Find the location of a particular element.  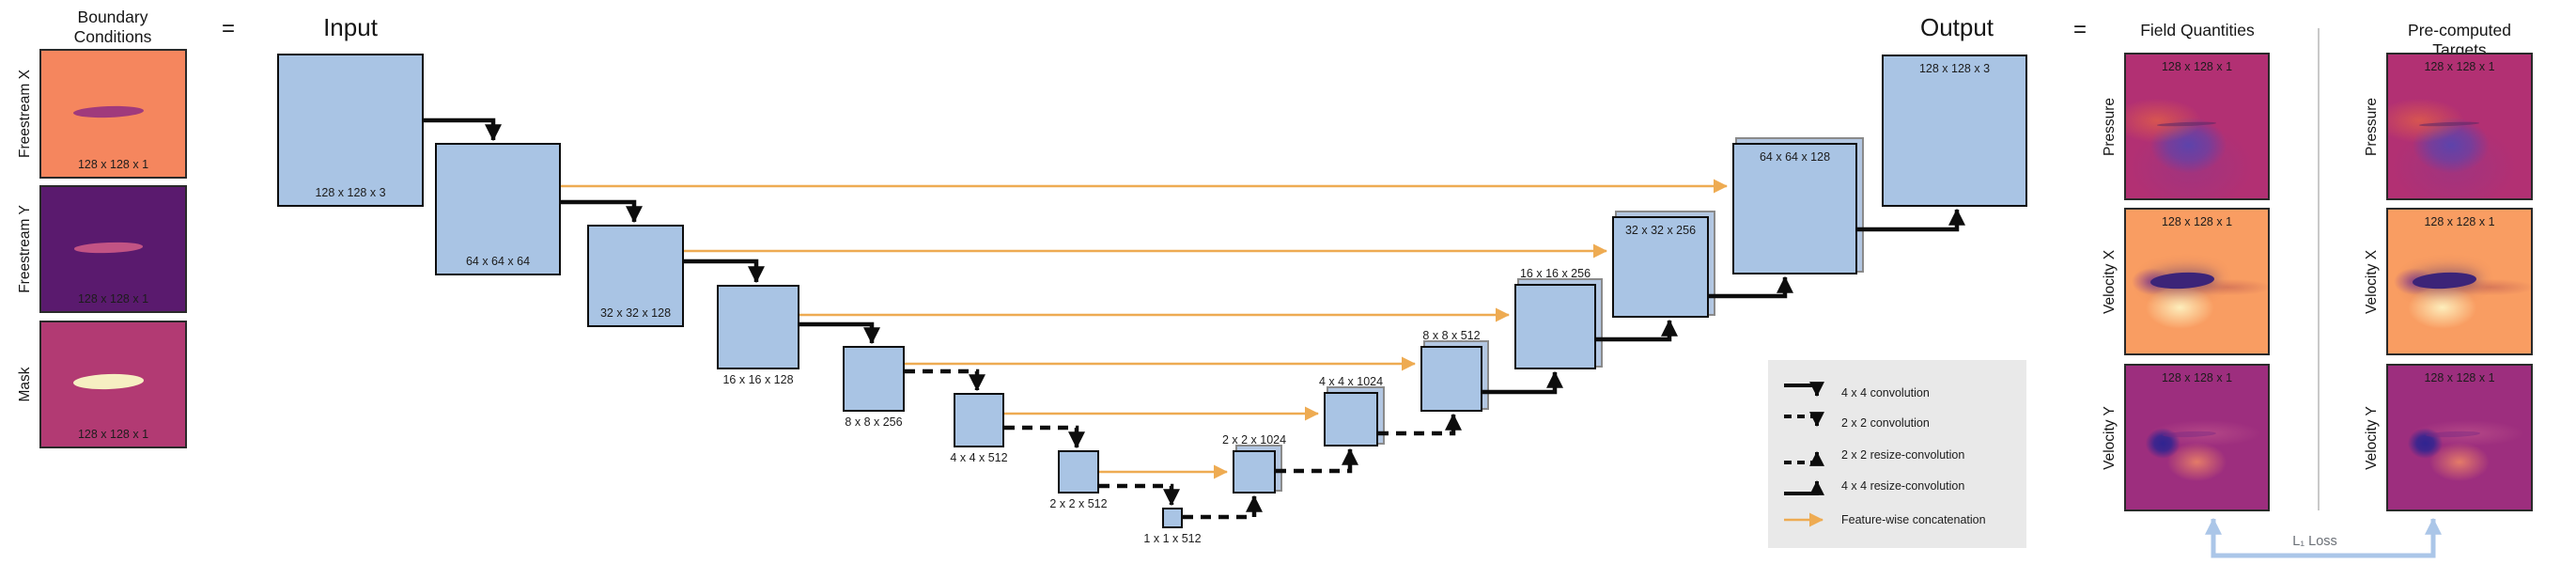

input-title: Input is located at coordinates (351, 27).